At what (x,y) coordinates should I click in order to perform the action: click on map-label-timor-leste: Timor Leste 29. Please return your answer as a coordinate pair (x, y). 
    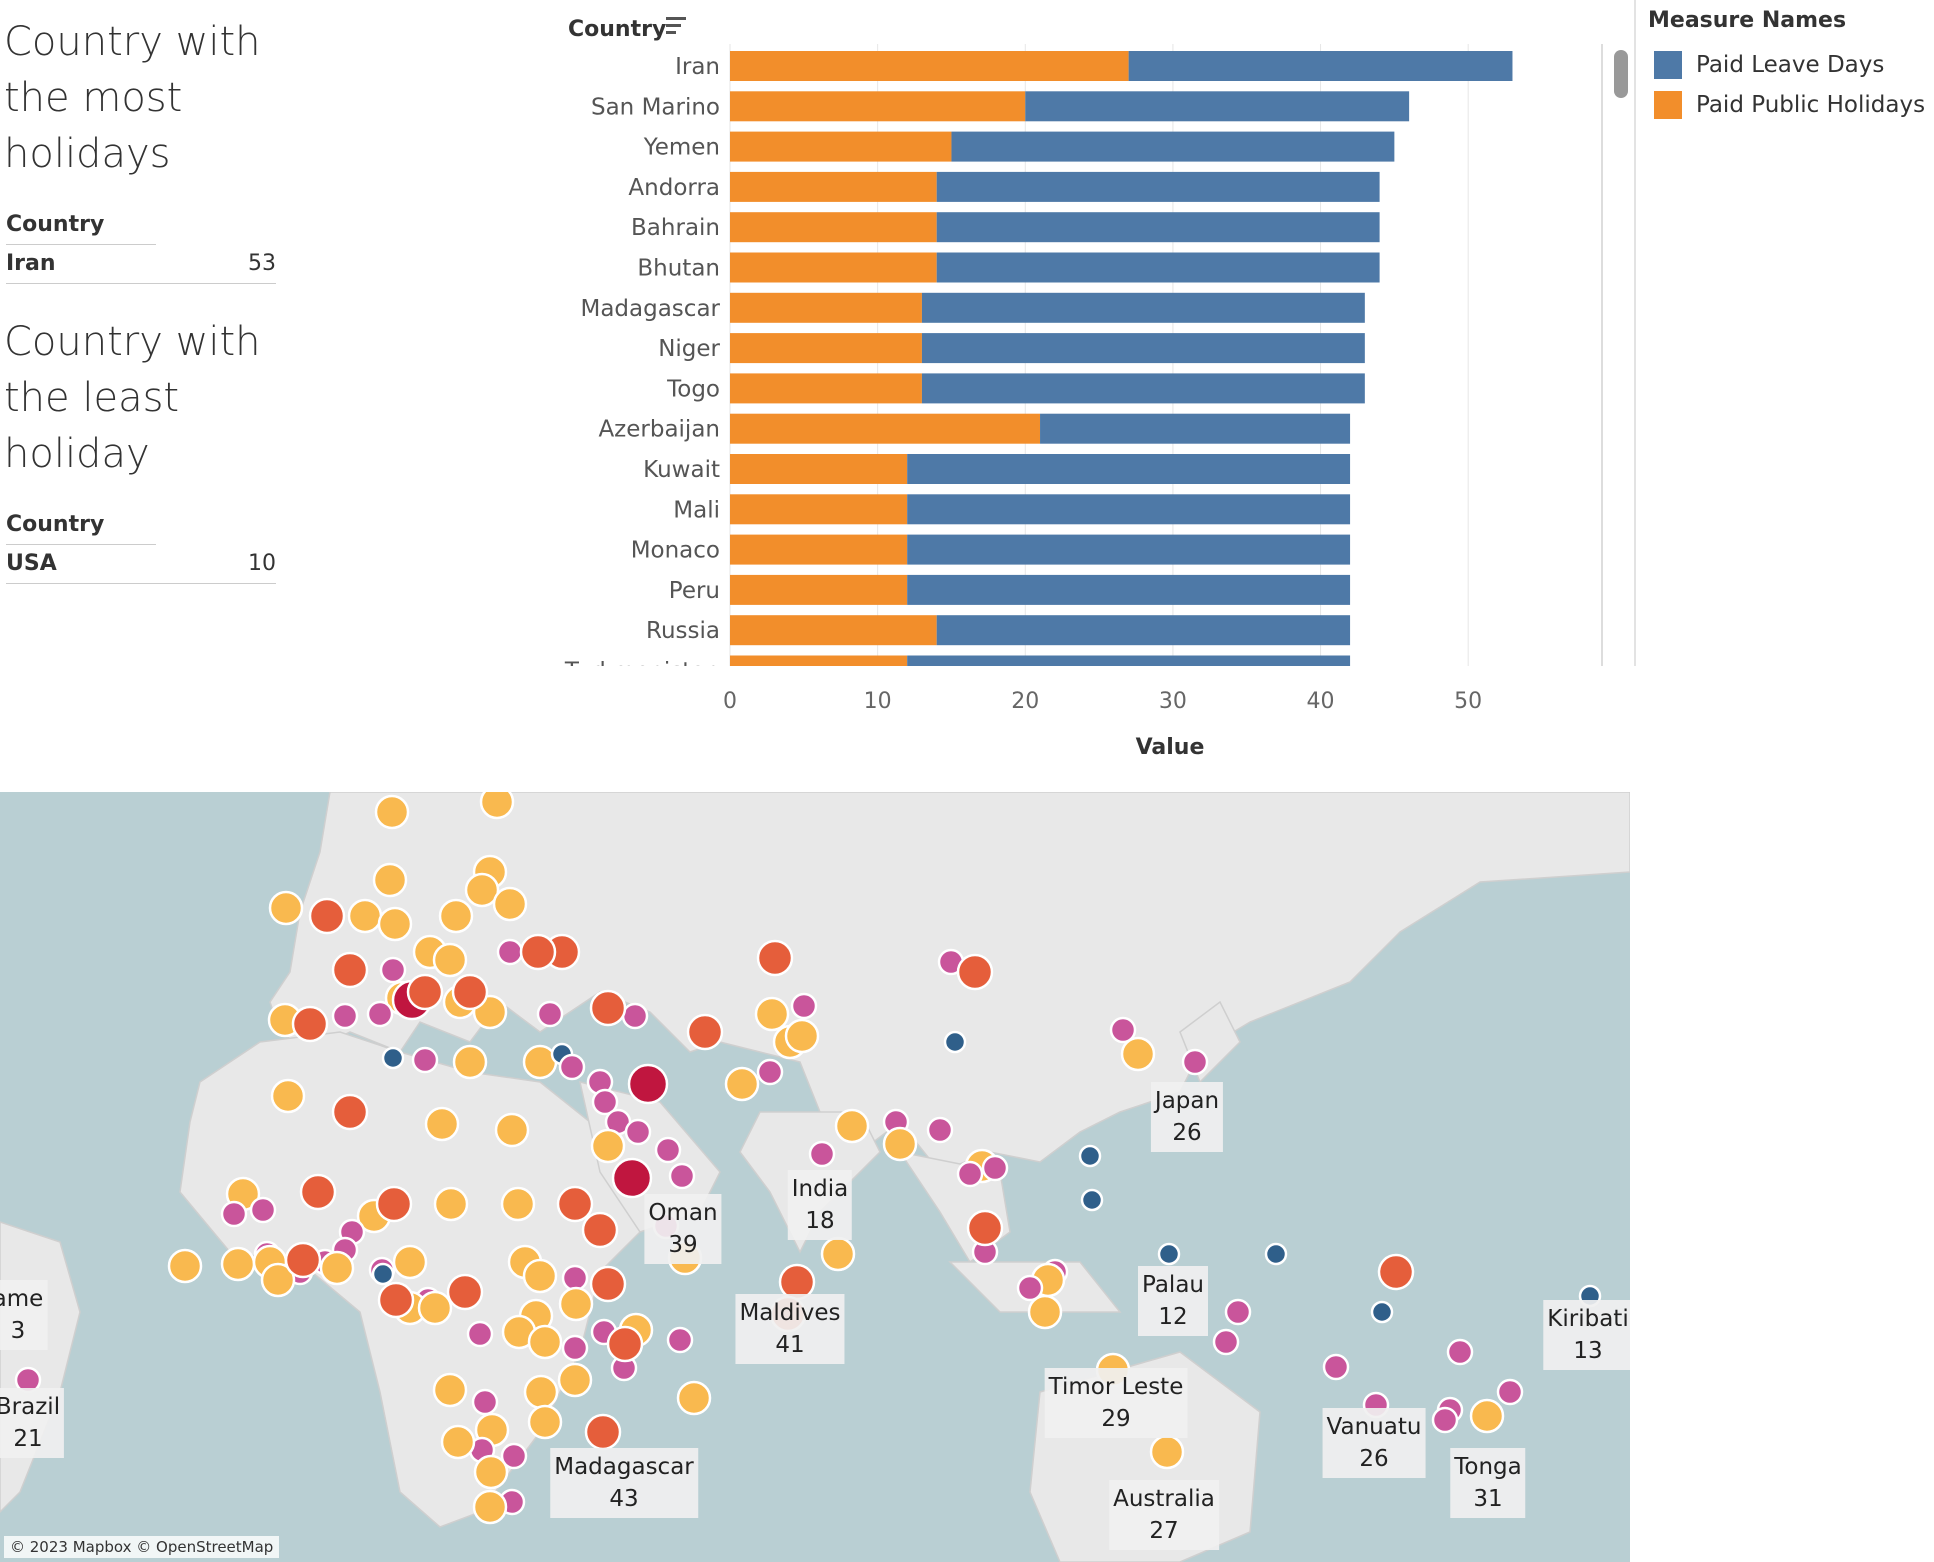
    Looking at the image, I should click on (1116, 1403).